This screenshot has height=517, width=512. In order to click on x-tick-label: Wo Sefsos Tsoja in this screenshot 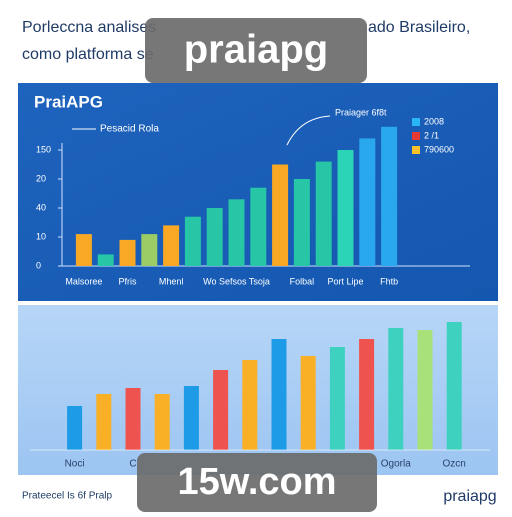, I will do `click(236, 281)`.